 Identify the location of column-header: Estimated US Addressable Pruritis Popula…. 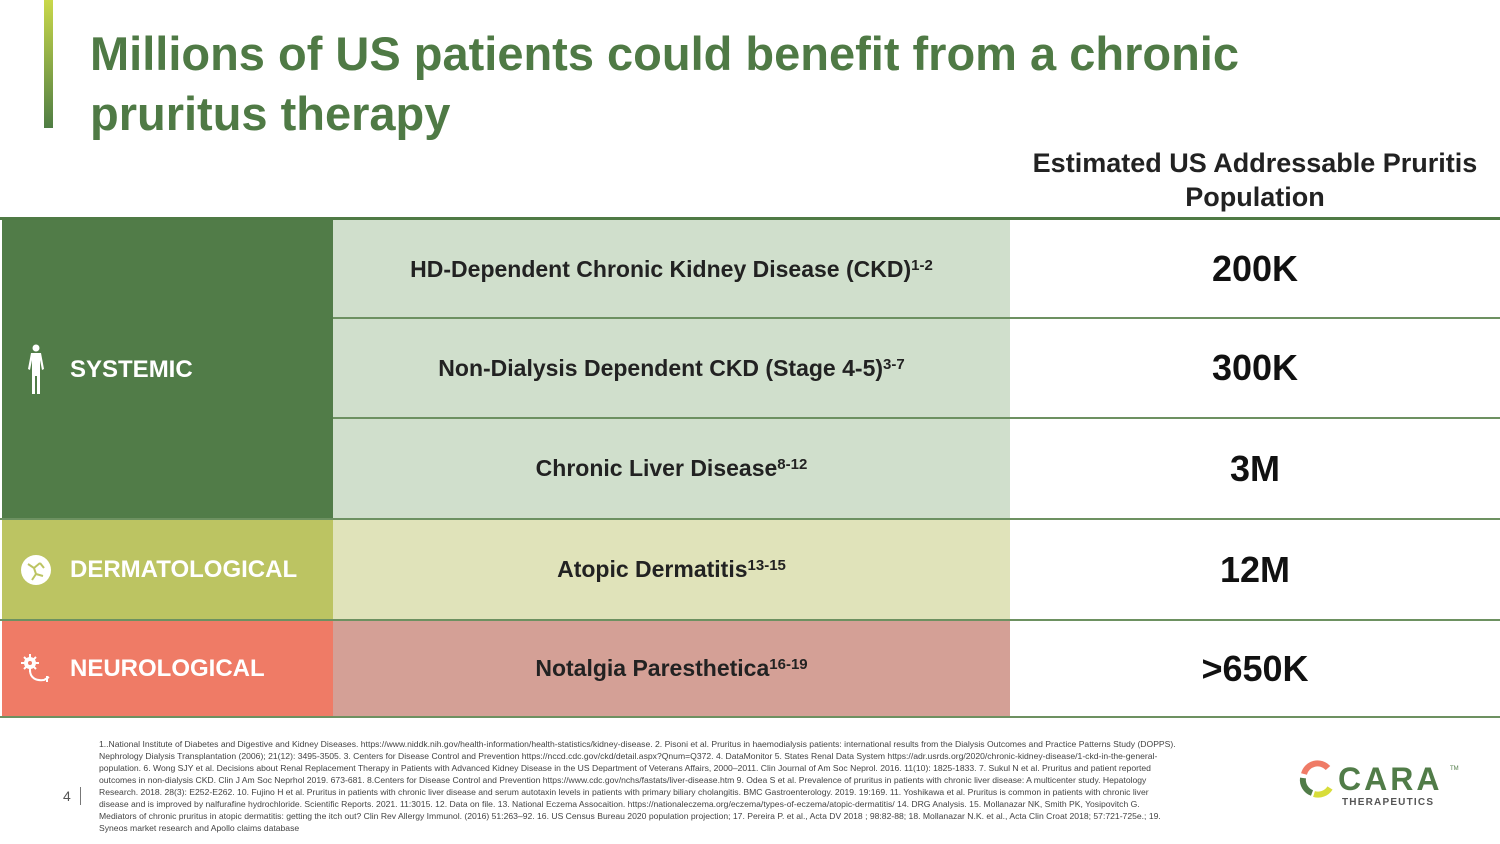
(1255, 180).